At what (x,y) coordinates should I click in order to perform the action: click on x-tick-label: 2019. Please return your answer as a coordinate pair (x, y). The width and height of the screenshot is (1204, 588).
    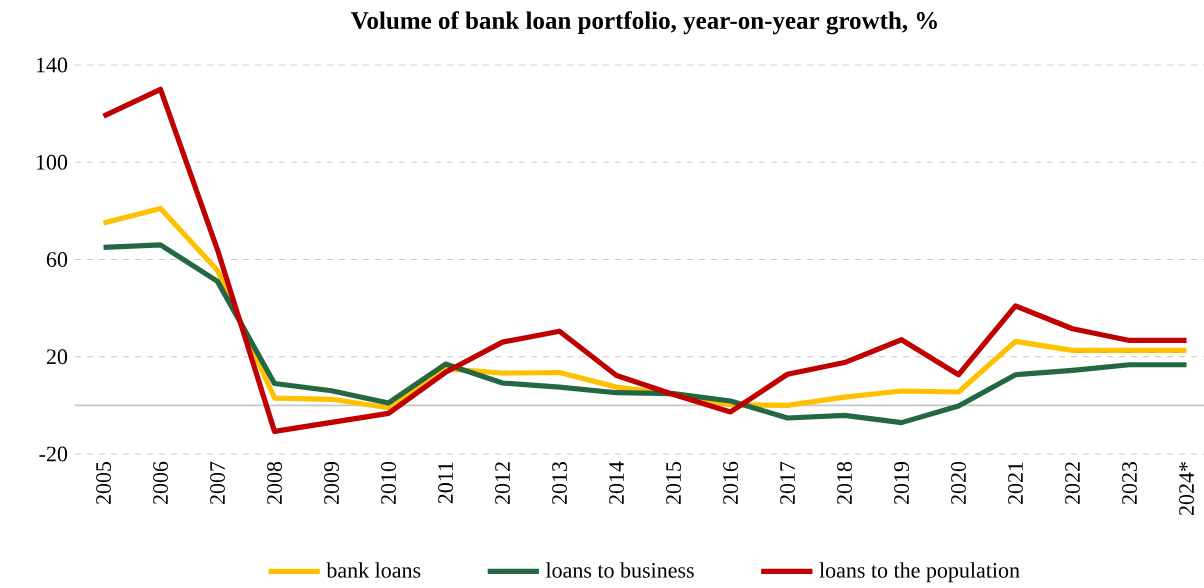
    Looking at the image, I should click on (901, 483).